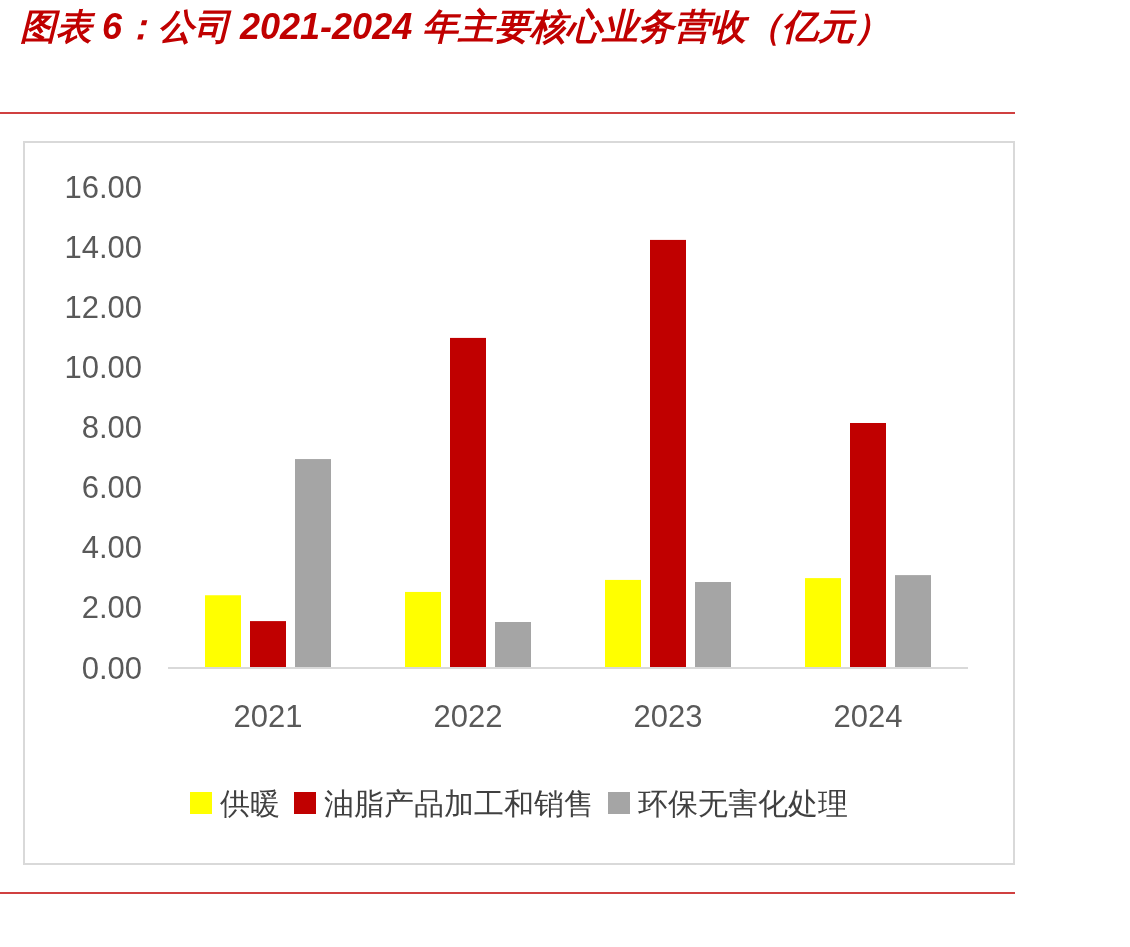 The image size is (1130, 947). What do you see at coordinates (111, 548) in the screenshot?
I see `y-tick-label: 4.00` at bounding box center [111, 548].